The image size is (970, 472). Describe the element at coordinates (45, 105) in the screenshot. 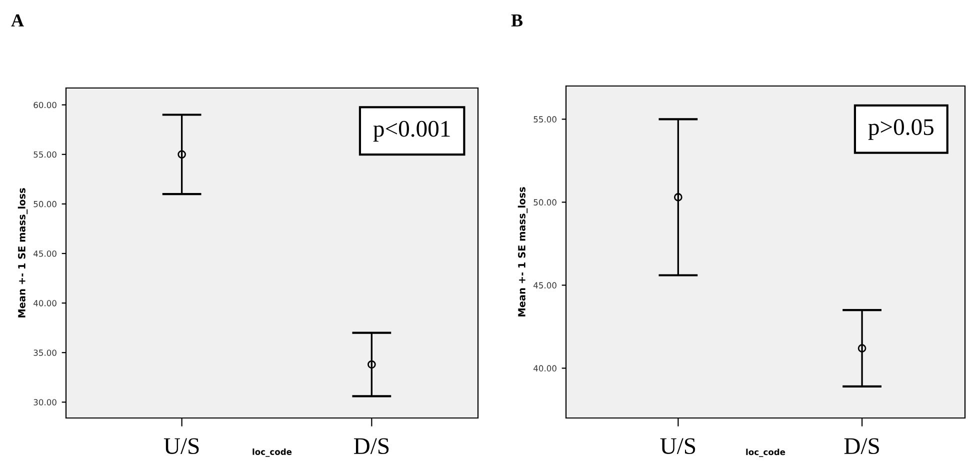

I see `y-tick-label: 60.00` at that location.